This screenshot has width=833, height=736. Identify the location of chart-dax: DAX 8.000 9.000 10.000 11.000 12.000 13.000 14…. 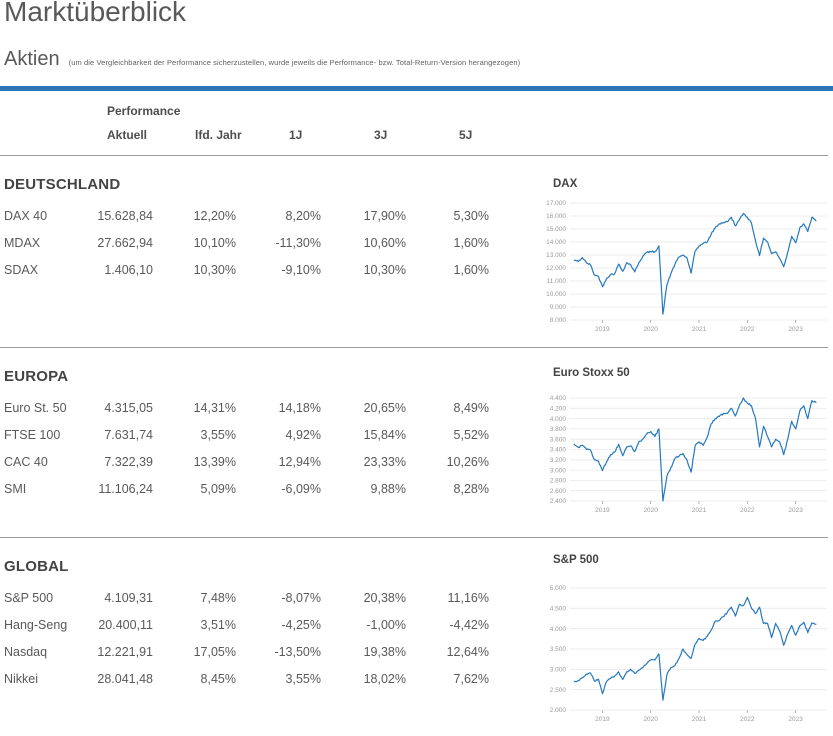
(686, 257).